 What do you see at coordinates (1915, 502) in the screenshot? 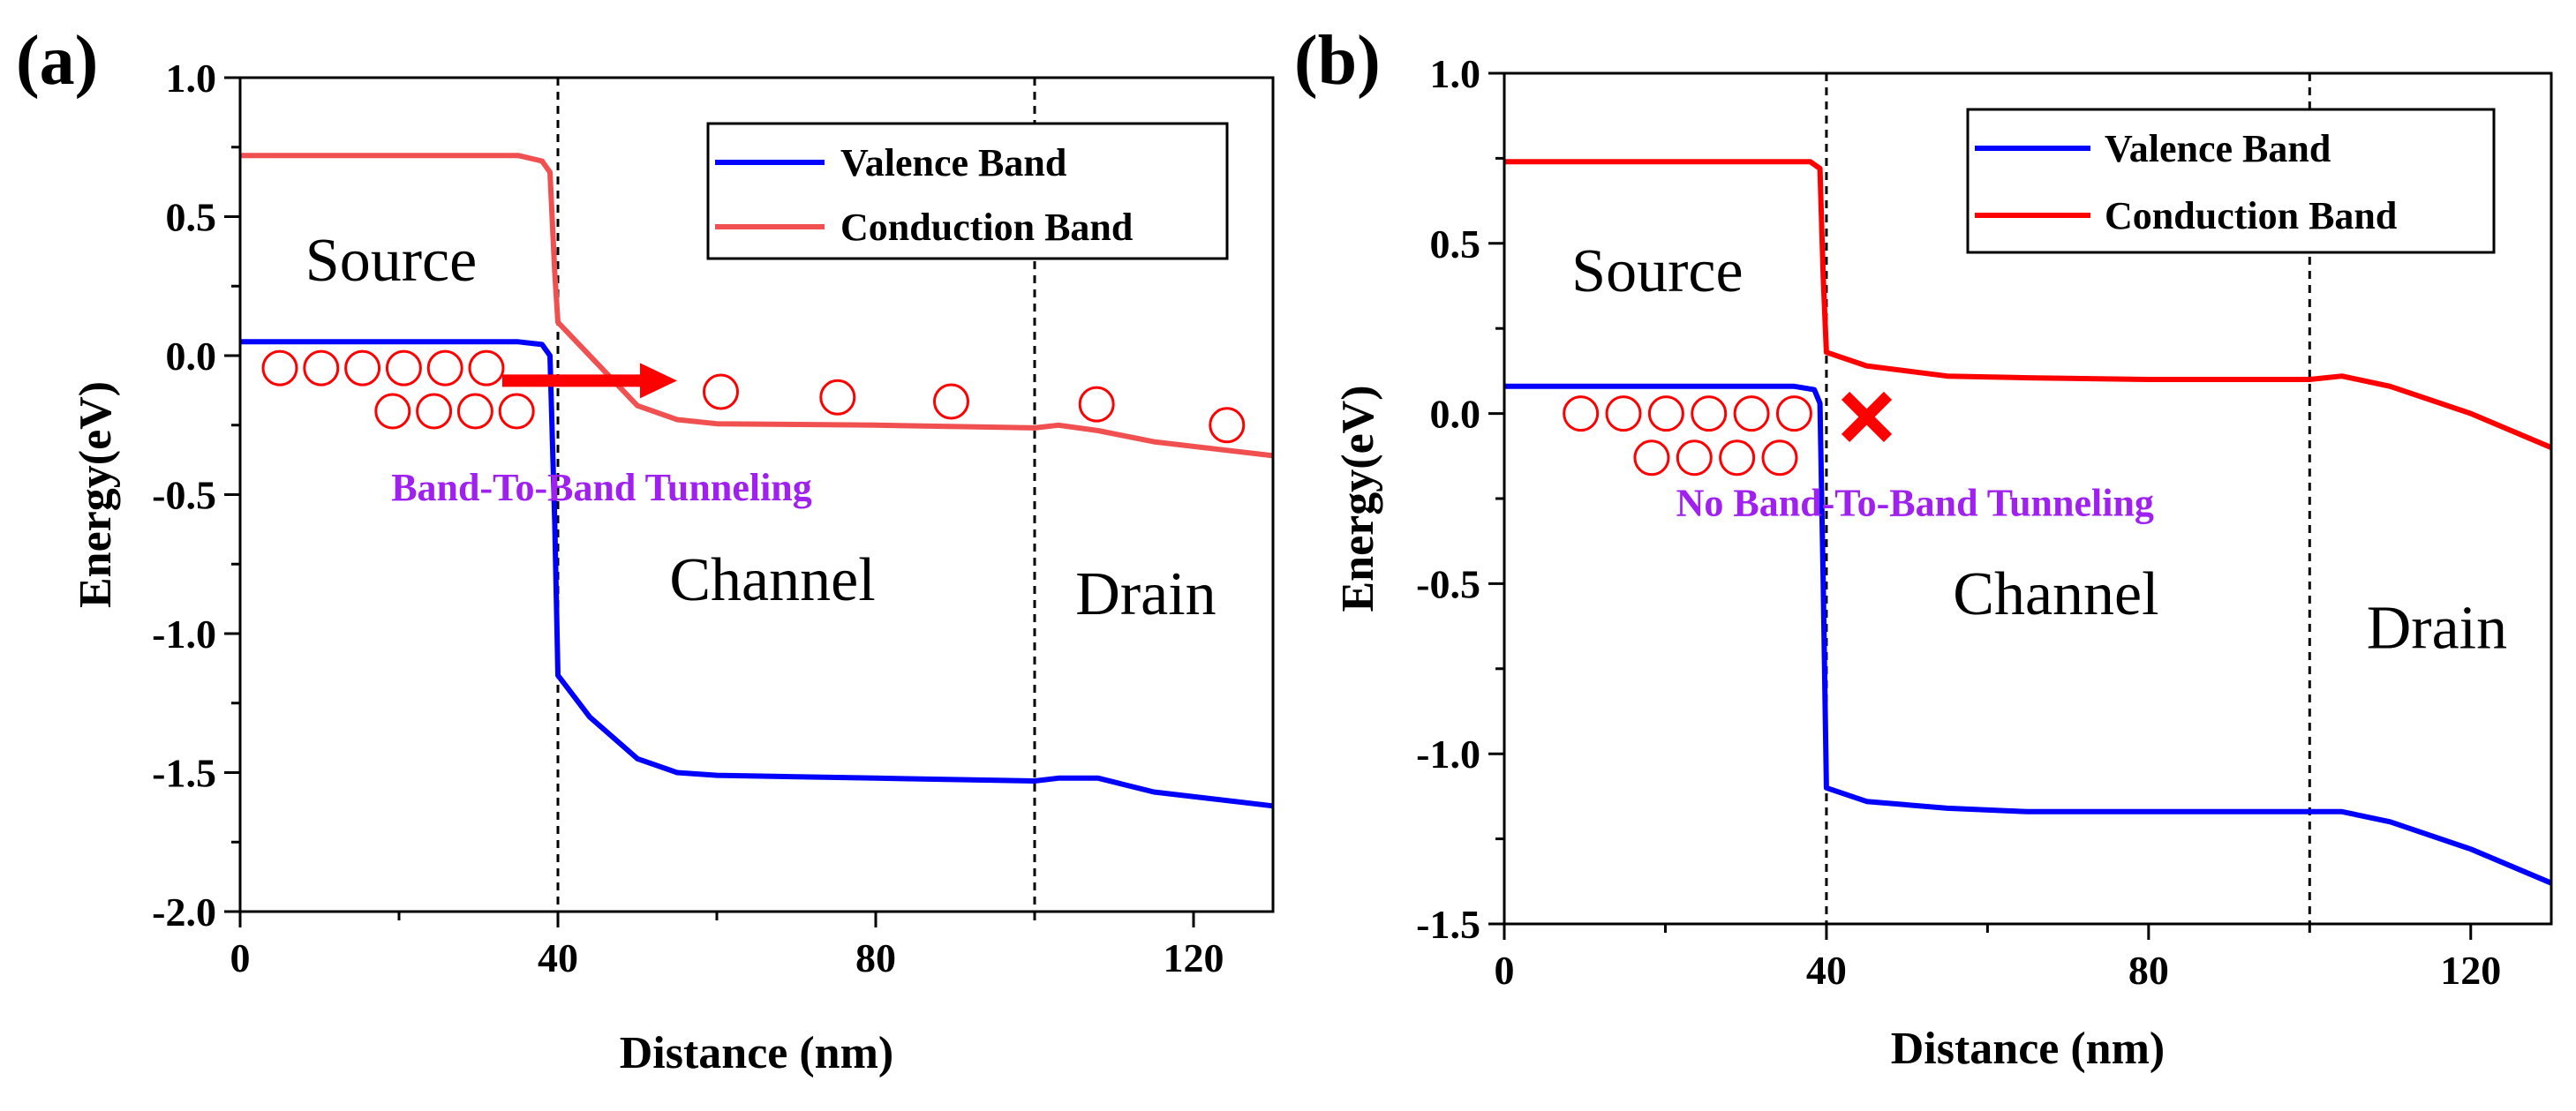
I see `tunneling-annotation: No Band-To-Band Tunneling` at bounding box center [1915, 502].